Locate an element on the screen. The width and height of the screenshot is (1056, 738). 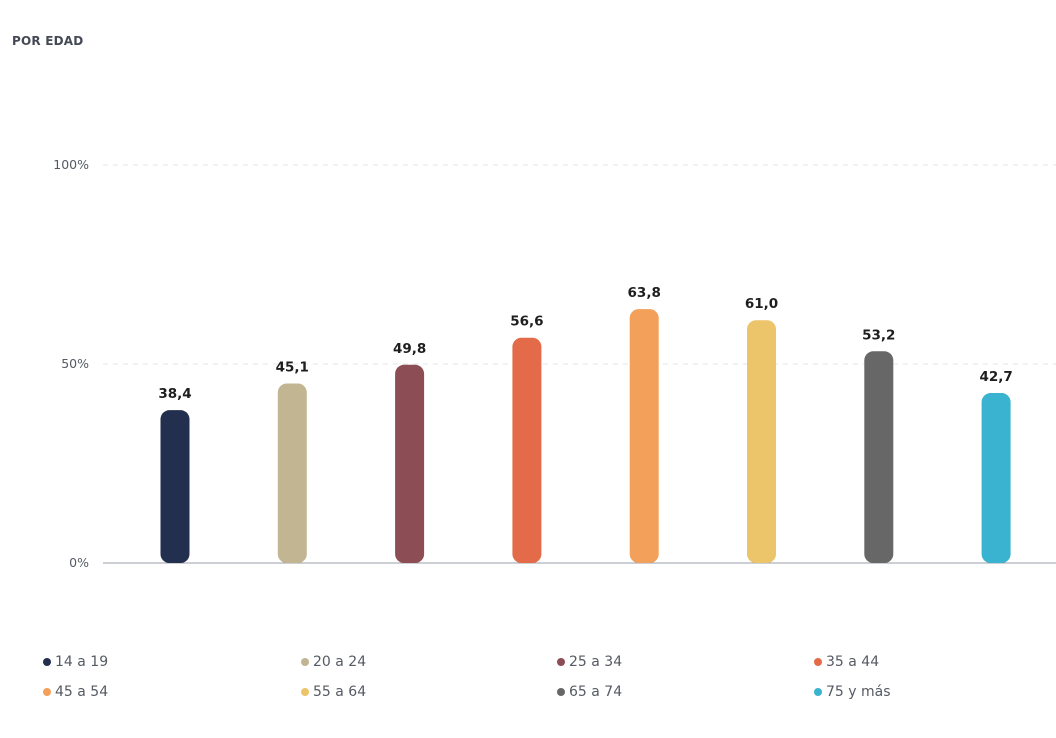
y-tick-label: 50% is located at coordinates (75, 363).